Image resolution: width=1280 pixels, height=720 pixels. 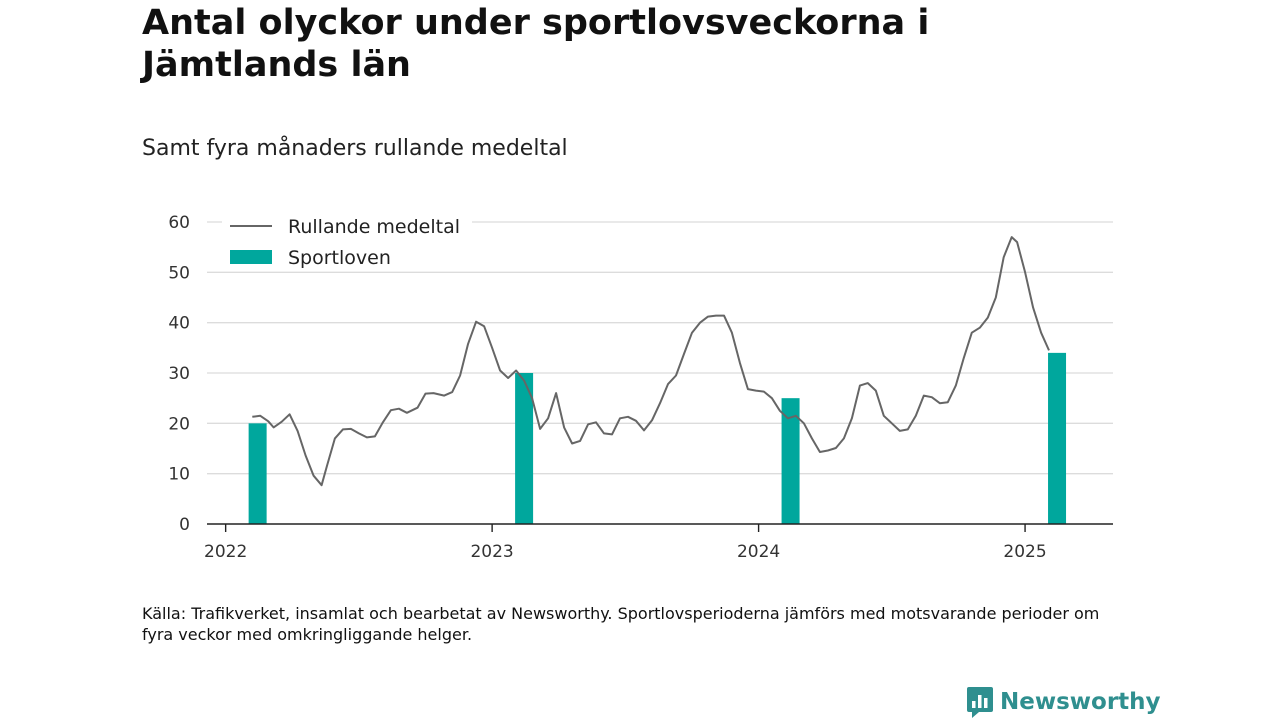 I want to click on y-tick-label: 60, so click(x=179, y=223).